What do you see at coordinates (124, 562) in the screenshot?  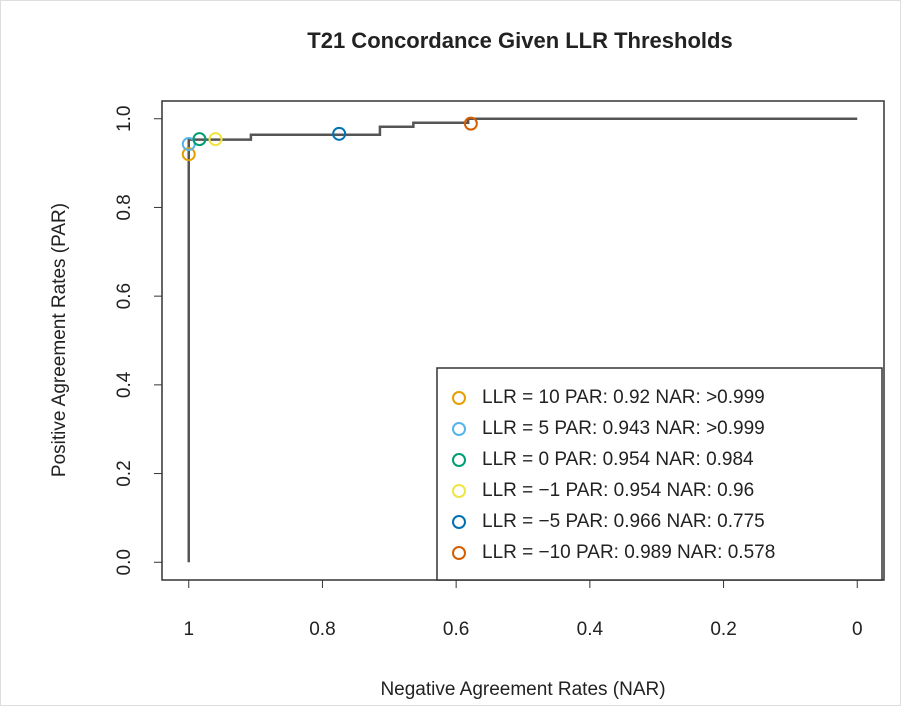 I see `y-tick-label: 0.0` at bounding box center [124, 562].